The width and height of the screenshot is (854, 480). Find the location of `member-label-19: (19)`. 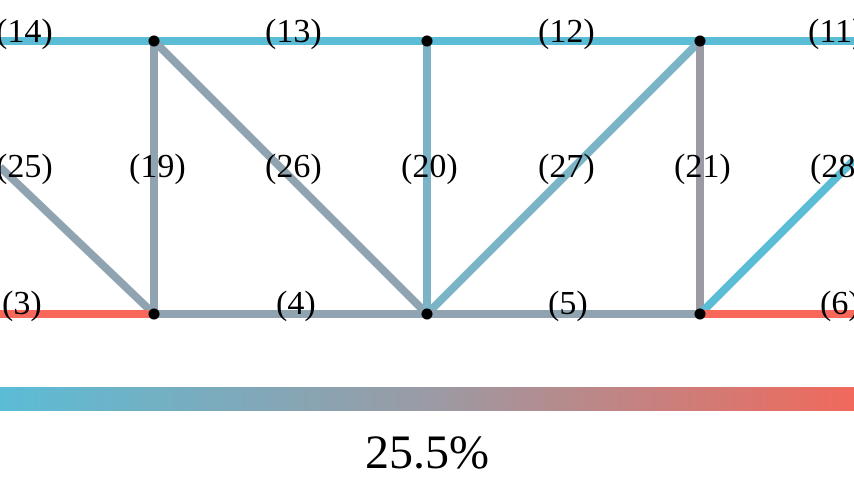

member-label-19: (19) is located at coordinates (157, 166).